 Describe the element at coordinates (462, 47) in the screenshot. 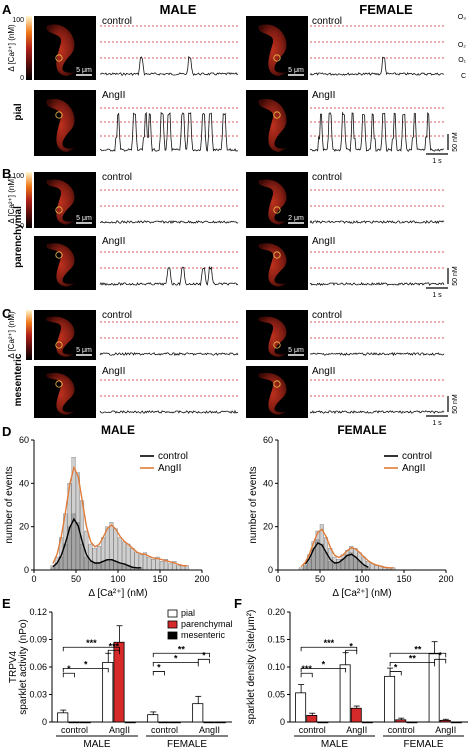

I see `open-level-labels: O₃ O₂ O₁ C` at that location.